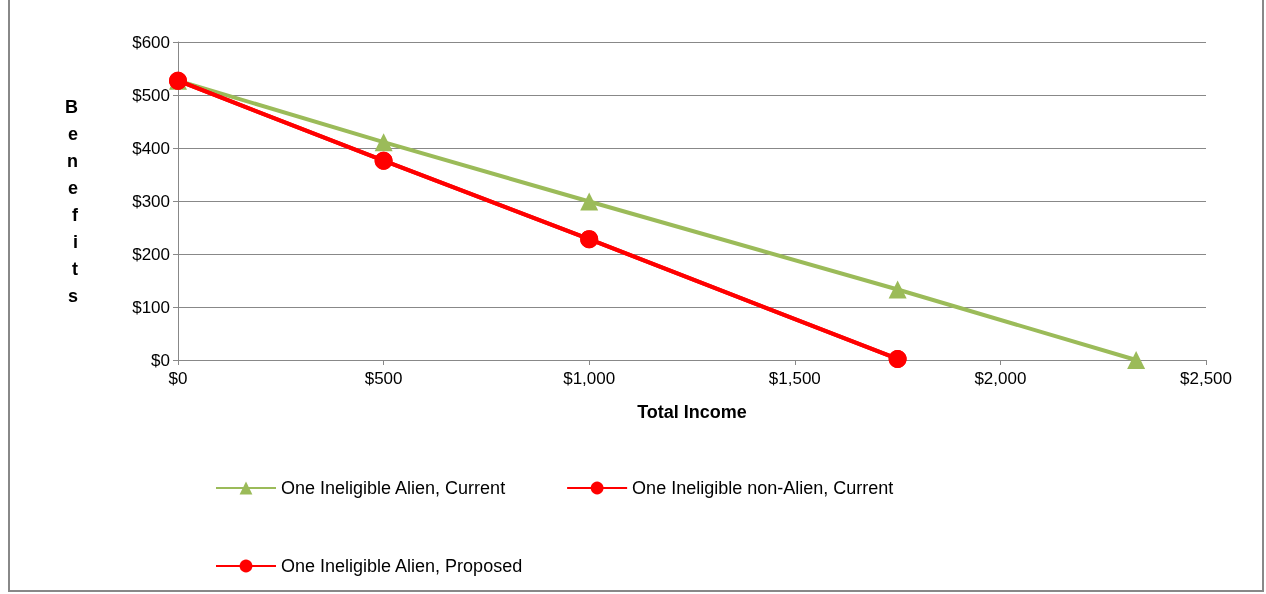 The height and width of the screenshot is (594, 1266). Describe the element at coordinates (383, 378) in the screenshot. I see `x-tick-label: $500` at that location.